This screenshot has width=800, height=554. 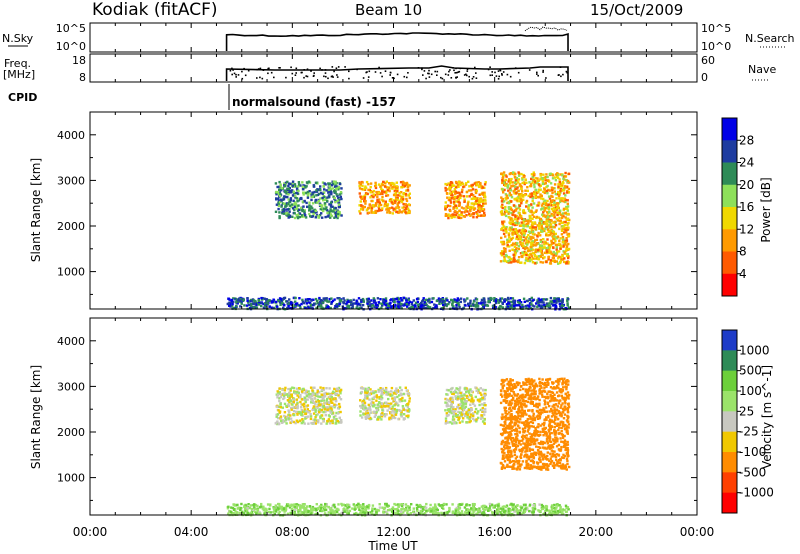 What do you see at coordinates (71, 180) in the screenshot?
I see `range-tick-label: 3000` at bounding box center [71, 180].